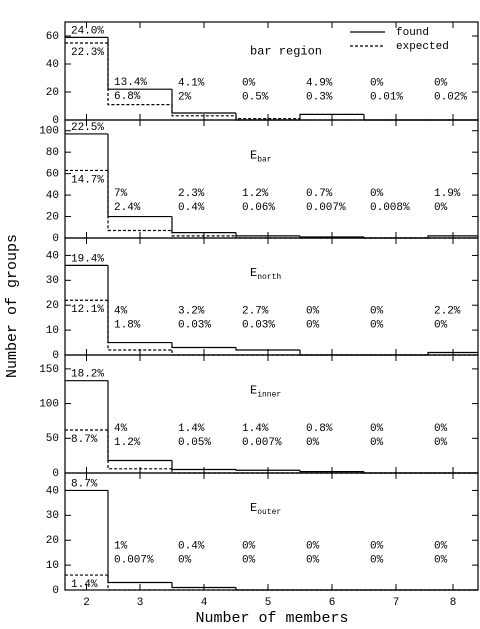  What do you see at coordinates (191, 84) in the screenshot?
I see `percent-label: 4.1%` at bounding box center [191, 84].